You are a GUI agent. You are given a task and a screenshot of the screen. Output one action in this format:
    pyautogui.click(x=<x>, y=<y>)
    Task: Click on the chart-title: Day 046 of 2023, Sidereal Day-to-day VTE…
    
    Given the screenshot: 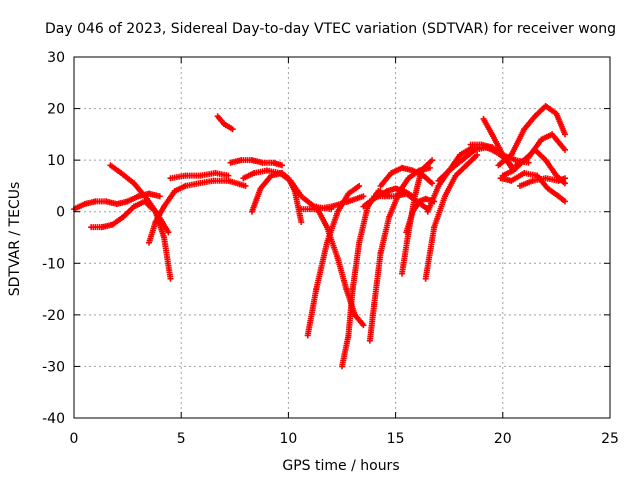 What is the action you would take?
    pyautogui.click(x=330, y=29)
    